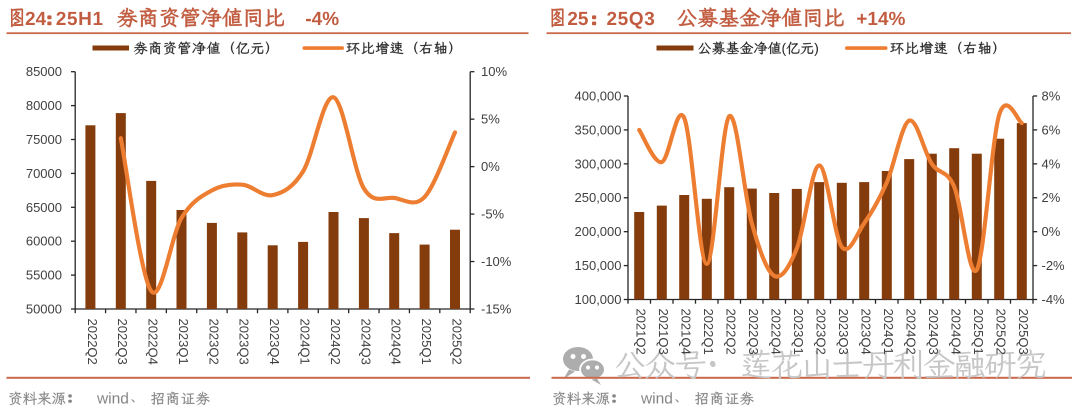  Describe the element at coordinates (496, 261) in the screenshot. I see `svg-text: -10%` at that location.